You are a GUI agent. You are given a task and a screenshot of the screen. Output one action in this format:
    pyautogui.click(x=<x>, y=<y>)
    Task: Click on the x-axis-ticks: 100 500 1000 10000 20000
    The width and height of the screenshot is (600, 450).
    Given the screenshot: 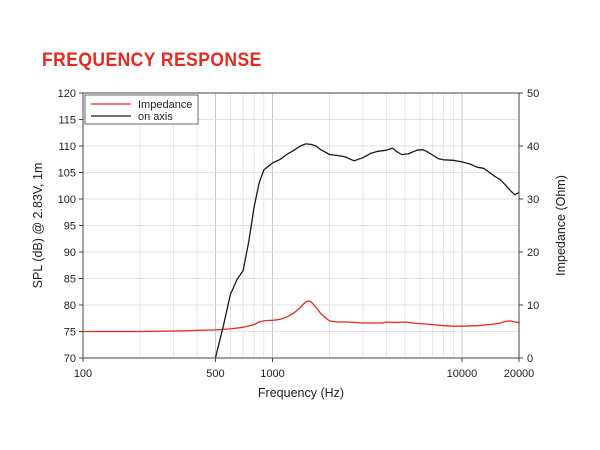 What is the action you would take?
    pyautogui.click(x=304, y=369)
    